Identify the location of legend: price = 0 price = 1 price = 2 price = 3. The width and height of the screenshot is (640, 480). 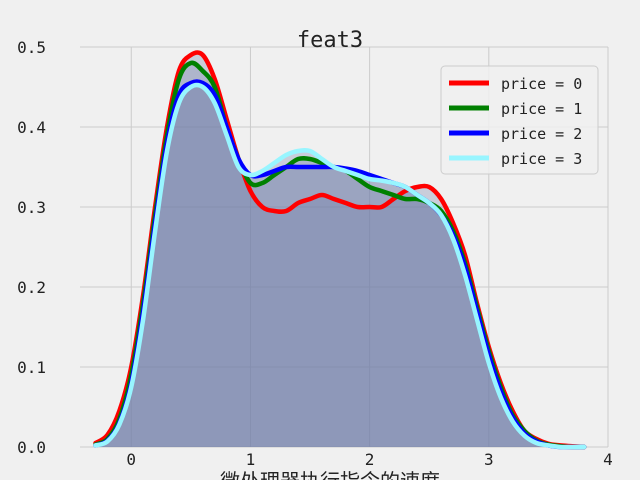
(519, 120).